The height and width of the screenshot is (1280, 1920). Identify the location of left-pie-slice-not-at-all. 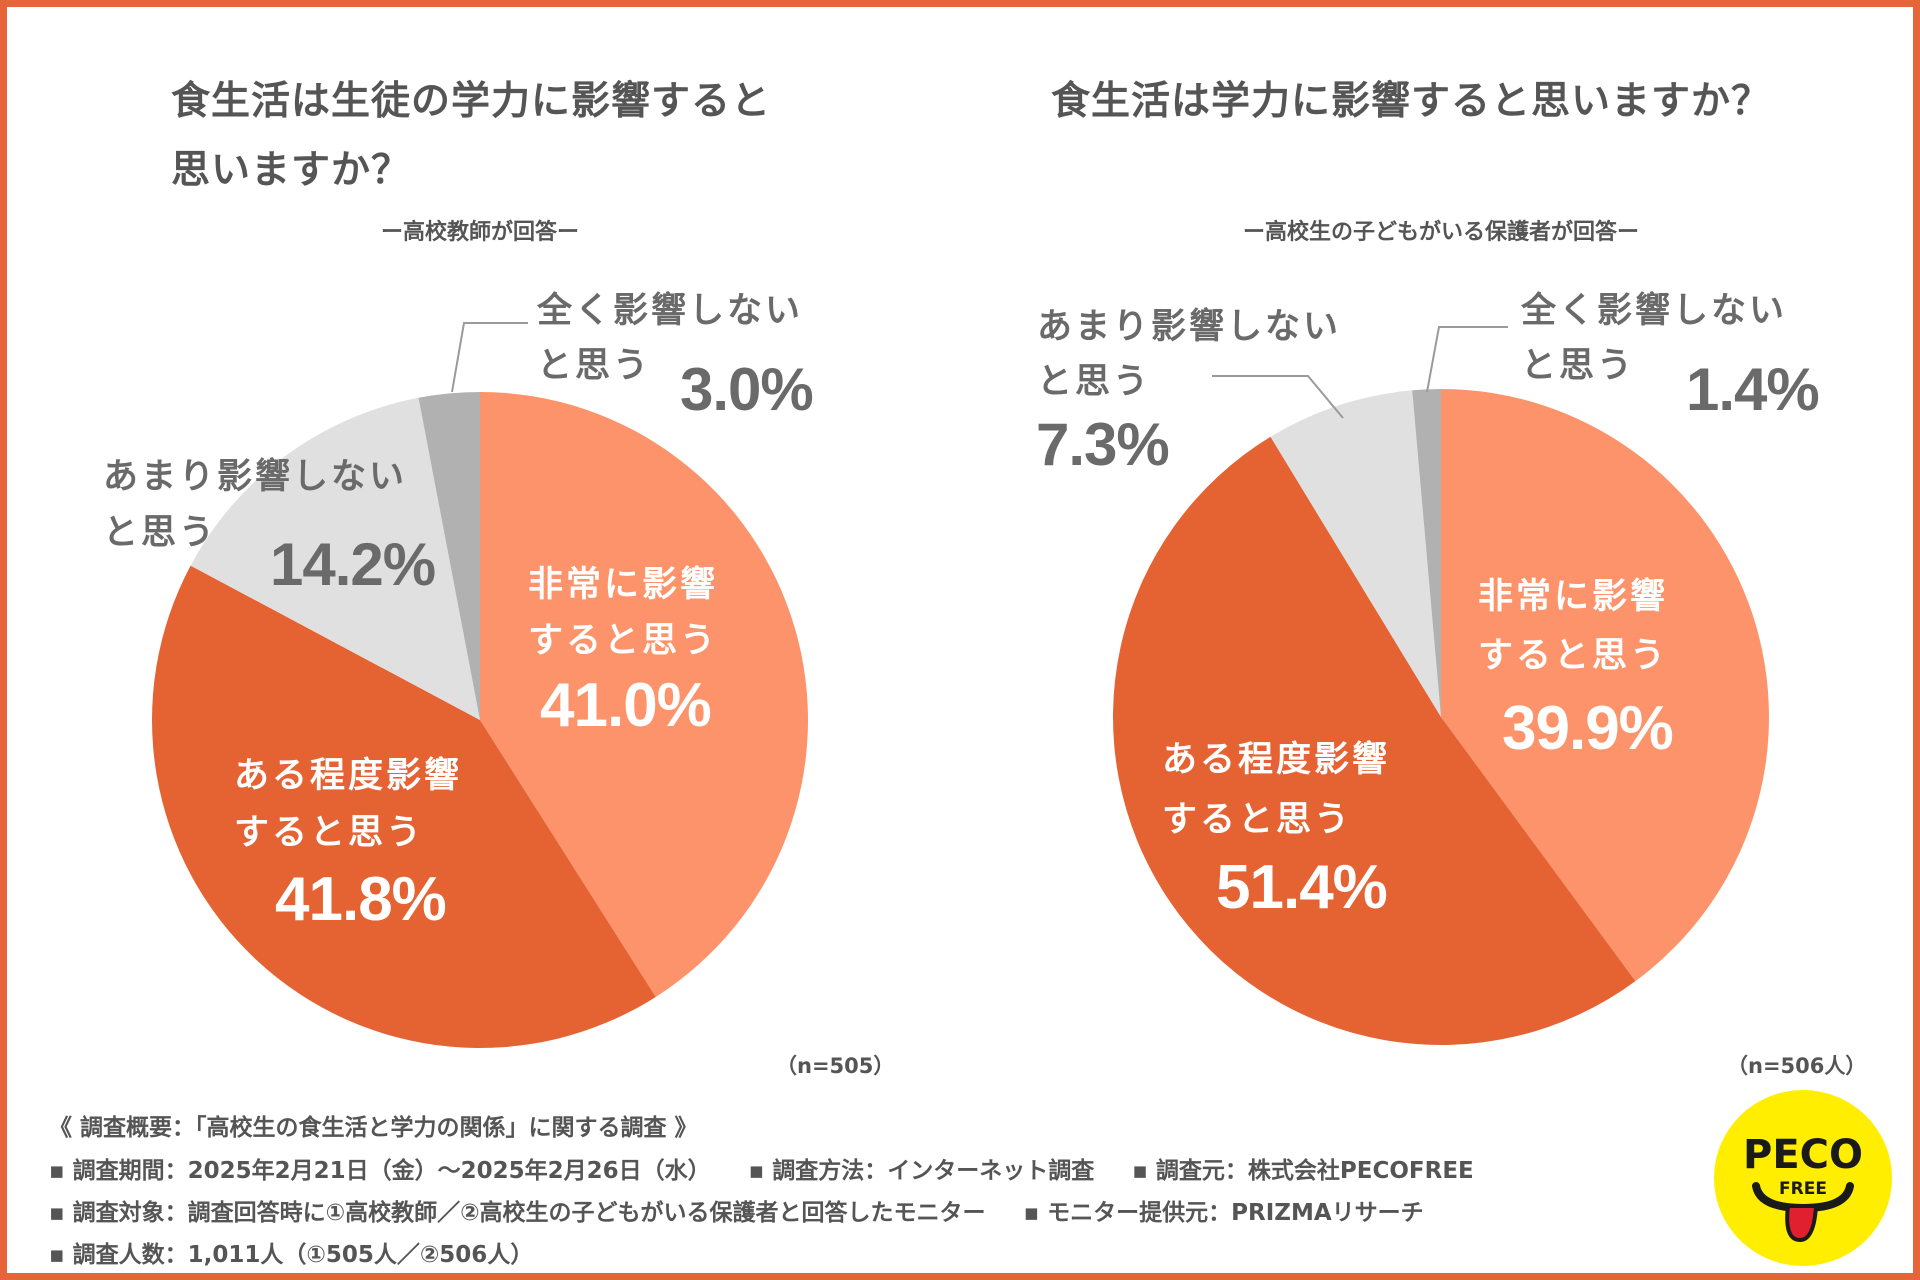
(449, 556).